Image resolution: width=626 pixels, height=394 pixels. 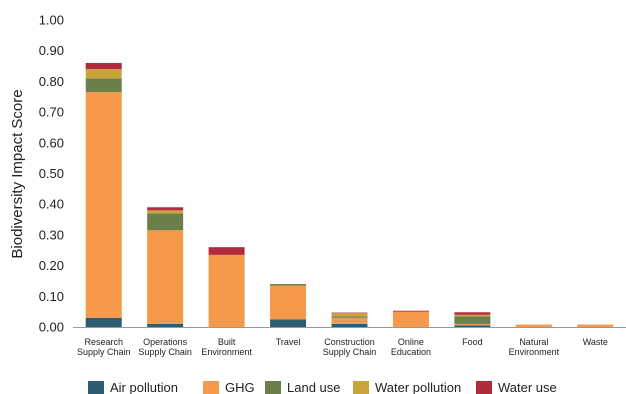 I want to click on x-category-label-line: Education, so click(x=411, y=352).